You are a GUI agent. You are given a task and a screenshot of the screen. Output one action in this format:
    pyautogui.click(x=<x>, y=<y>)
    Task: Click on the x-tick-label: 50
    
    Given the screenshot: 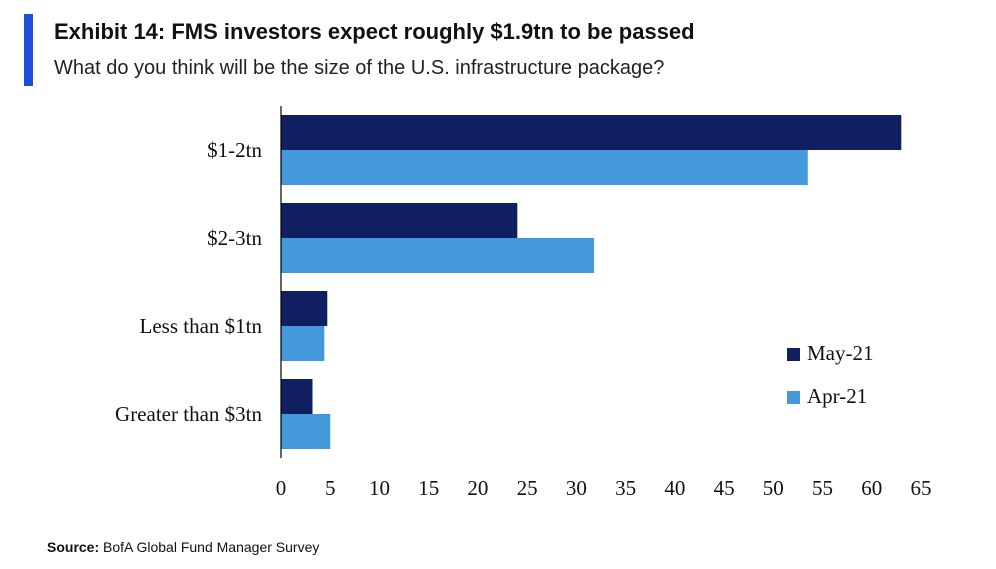 What is the action you would take?
    pyautogui.click(x=773, y=488)
    